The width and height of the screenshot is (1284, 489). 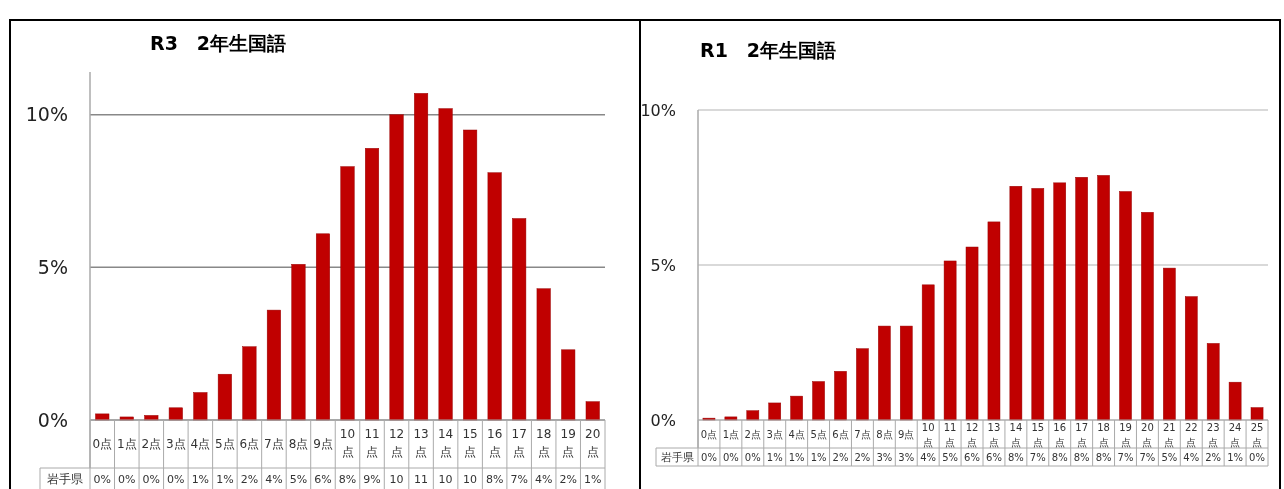 I want to click on data-label: 11, so click(x=421, y=480).